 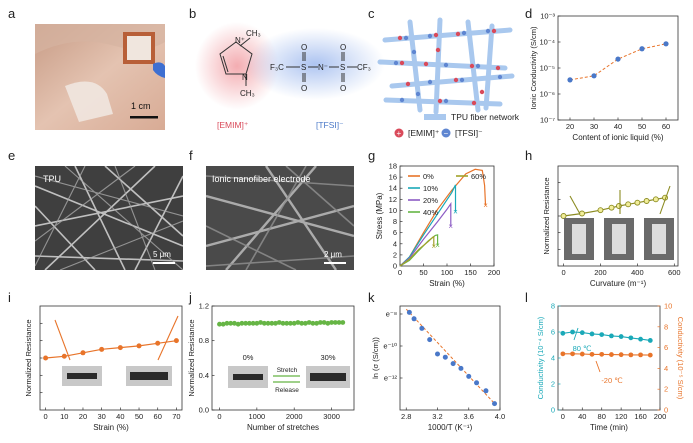 I want to click on annotation-label-l-80: 80 ℃, so click(x=582, y=348).